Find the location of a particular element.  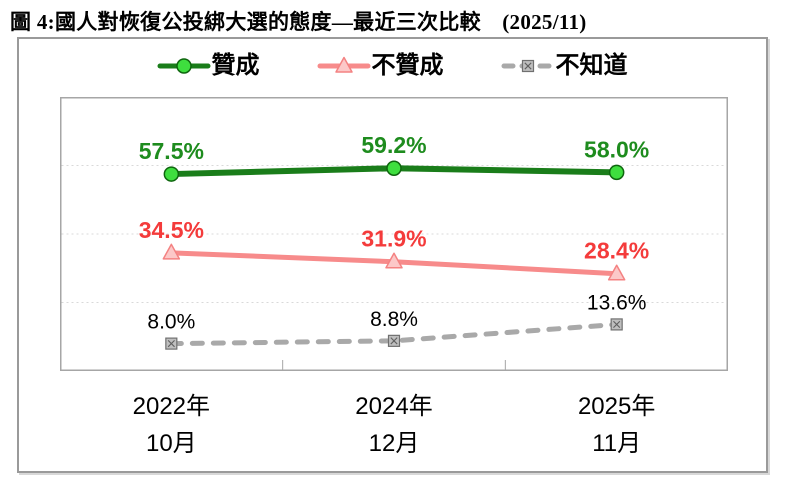

value-label: 57.5% is located at coordinates (171, 151).